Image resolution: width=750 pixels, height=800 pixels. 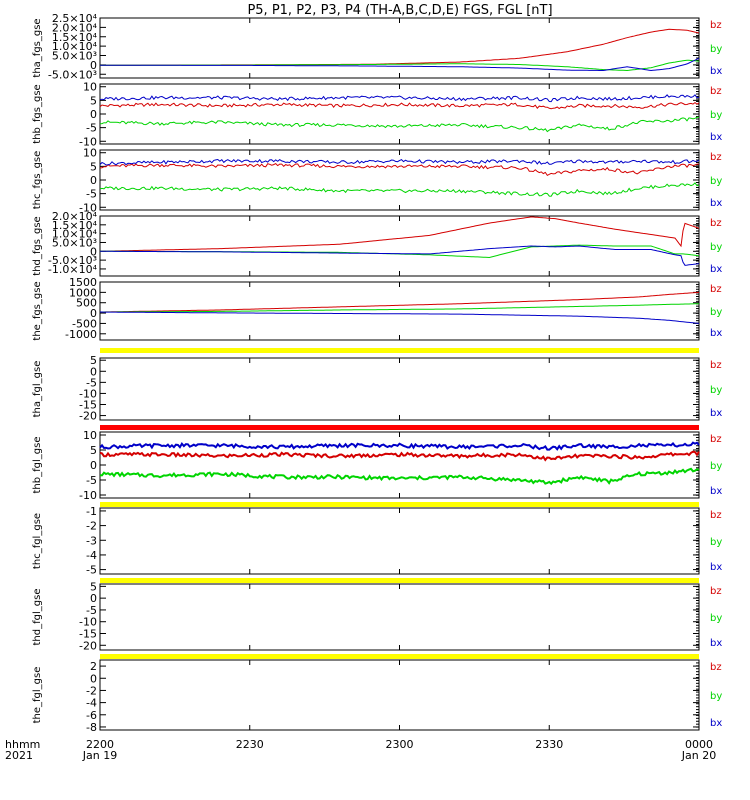 What do you see at coordinates (86, 303) in the screenshot?
I see `y-tick-label: 500` at bounding box center [86, 303].